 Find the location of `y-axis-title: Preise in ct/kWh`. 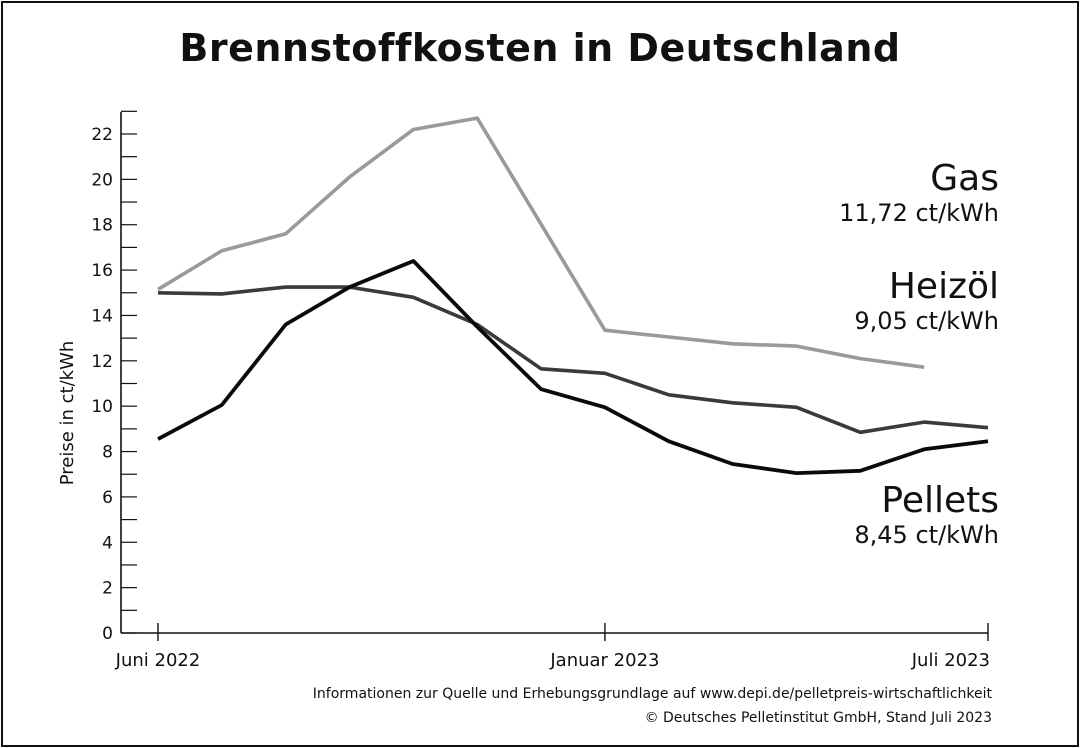

y-axis-title: Preise in ct/kWh is located at coordinates (67, 413).